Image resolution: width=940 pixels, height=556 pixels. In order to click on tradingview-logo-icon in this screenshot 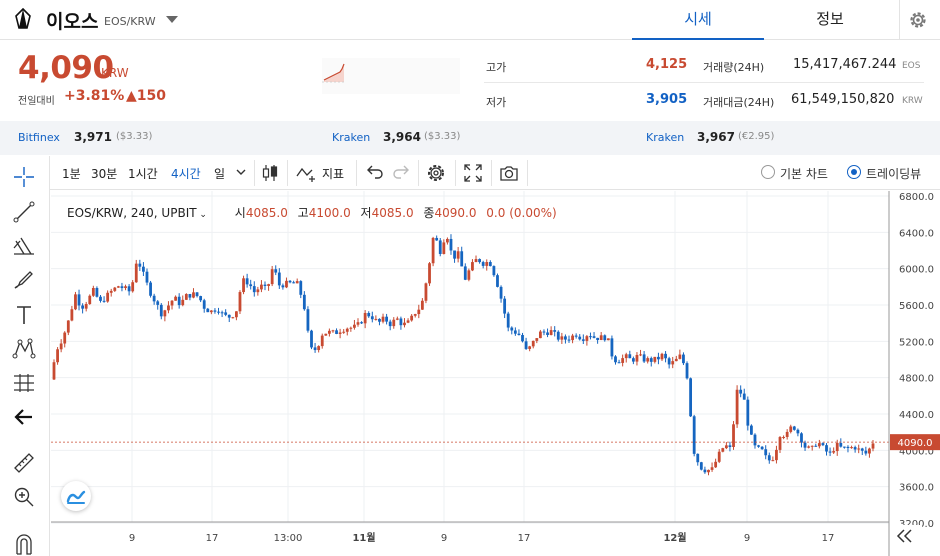, I will do `click(76, 496)`.